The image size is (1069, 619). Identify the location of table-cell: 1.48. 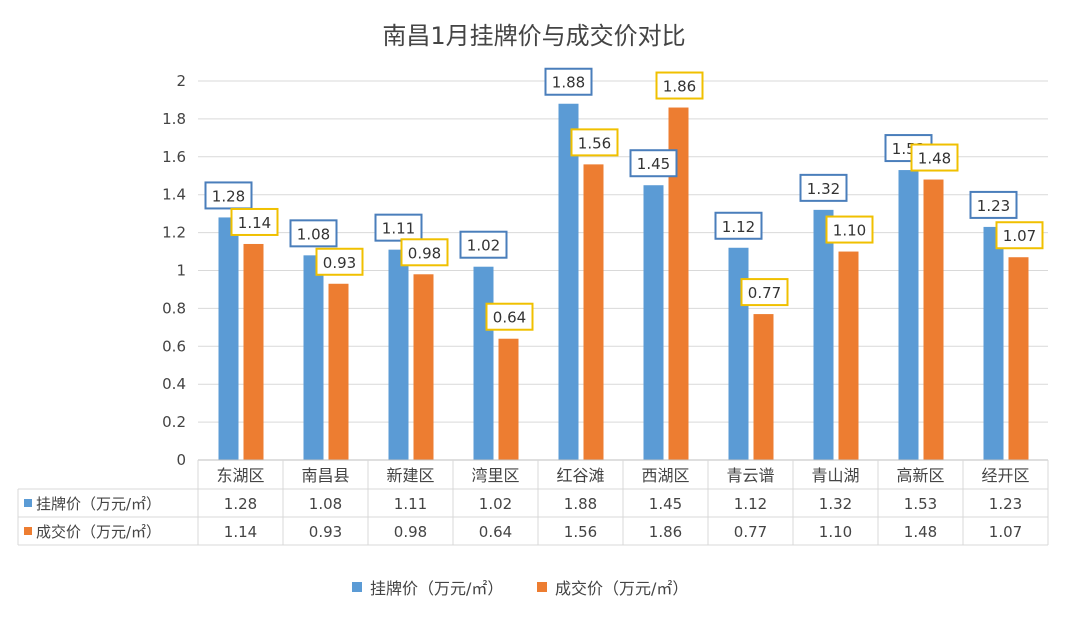
(920, 532).